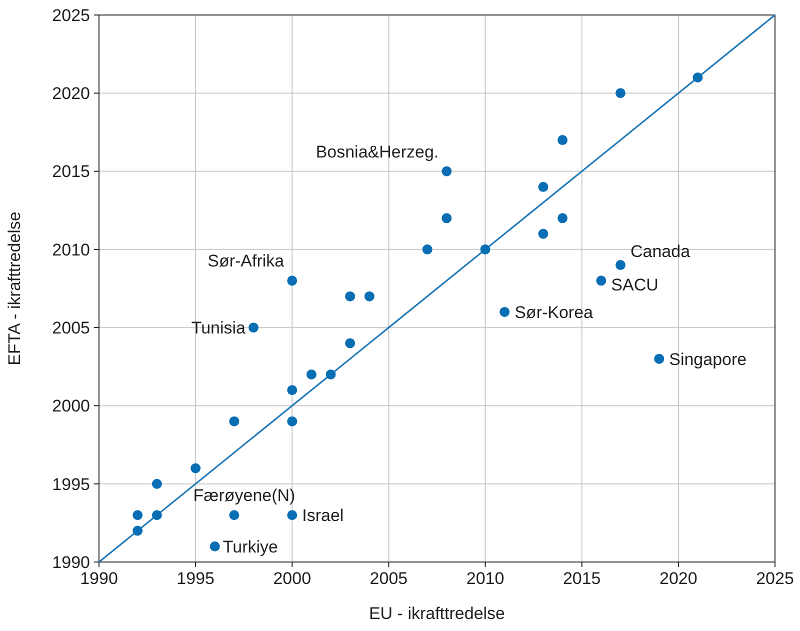 The height and width of the screenshot is (631, 800). I want to click on x-tick-label: 2015, so click(581, 578).